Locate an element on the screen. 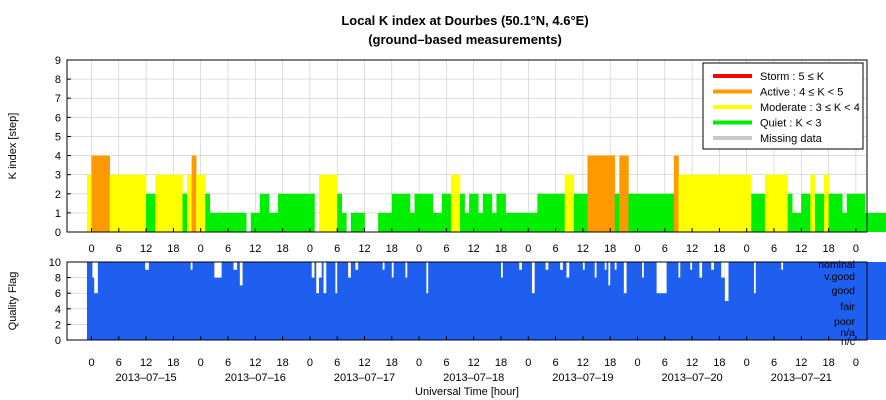 Image resolution: width=886 pixels, height=400 pixels. quality-flag-y-tick-label: 6 is located at coordinates (58, 294).